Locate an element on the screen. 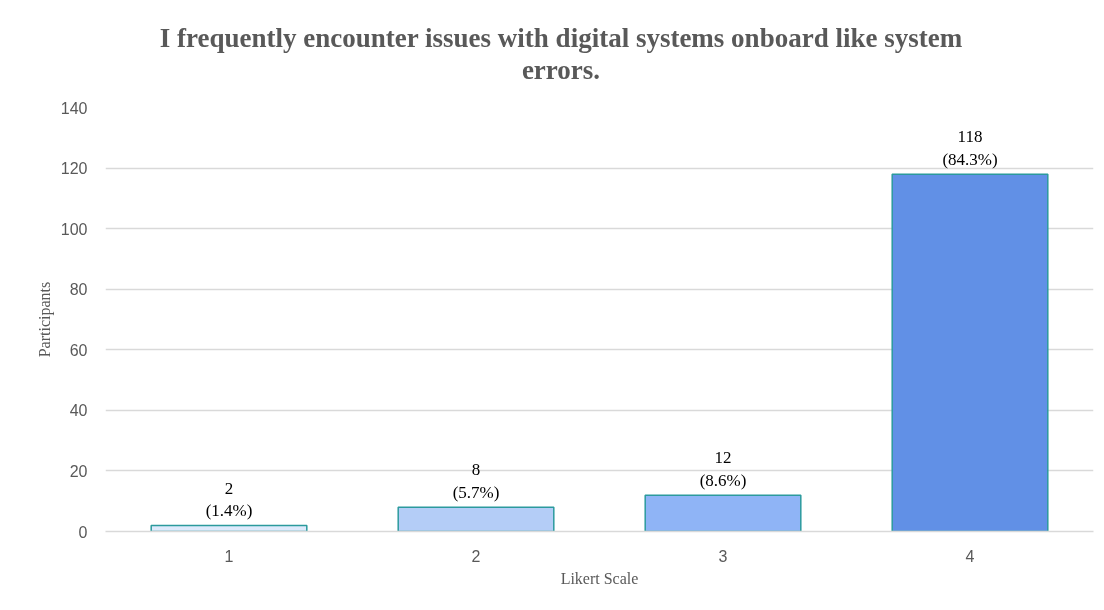 The height and width of the screenshot is (610, 1104). y-tick-label: 140 is located at coordinates (74, 108).